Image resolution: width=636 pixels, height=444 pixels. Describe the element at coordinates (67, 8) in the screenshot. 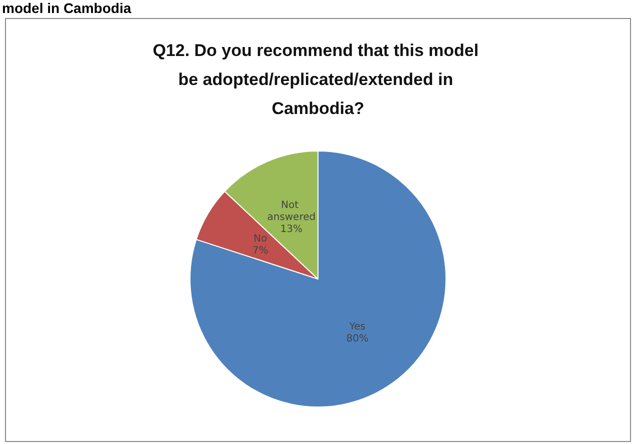

I see `text: model in Cambodia` at that location.